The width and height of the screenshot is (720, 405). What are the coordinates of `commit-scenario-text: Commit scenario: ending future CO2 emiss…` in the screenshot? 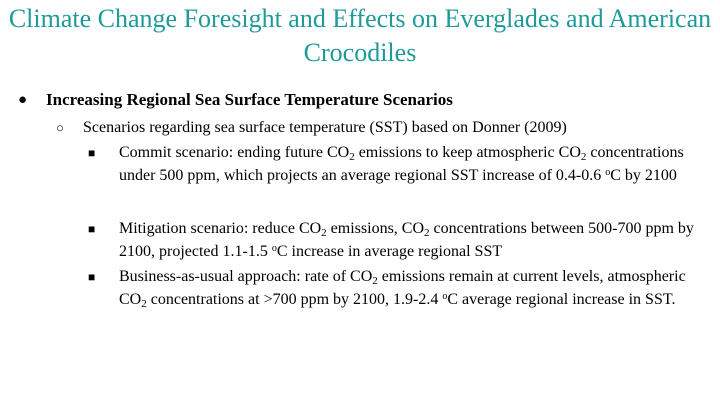 It's located at (401, 164).